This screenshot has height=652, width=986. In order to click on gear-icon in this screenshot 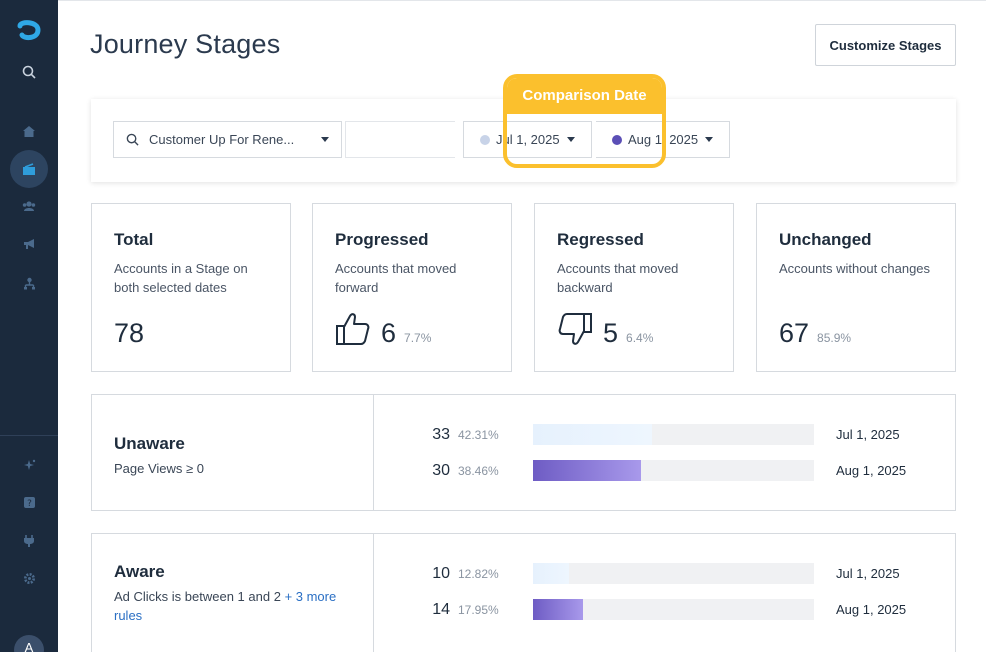, I will do `click(29, 578)`.